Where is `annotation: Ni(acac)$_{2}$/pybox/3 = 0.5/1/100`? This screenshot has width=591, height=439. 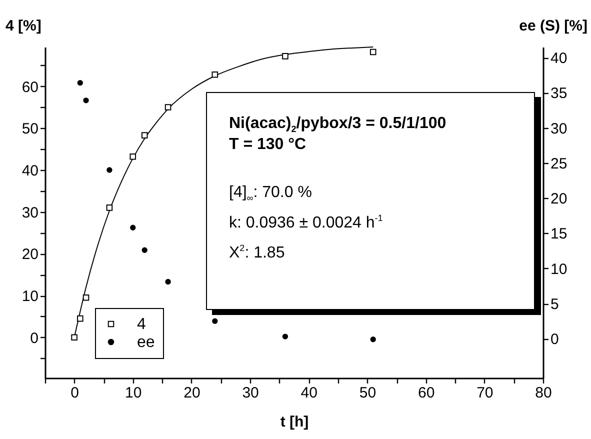
annotation: Ni(acac)$_{2}$/pybox/3 = 0.5/1/100 is located at coordinates (338, 124).